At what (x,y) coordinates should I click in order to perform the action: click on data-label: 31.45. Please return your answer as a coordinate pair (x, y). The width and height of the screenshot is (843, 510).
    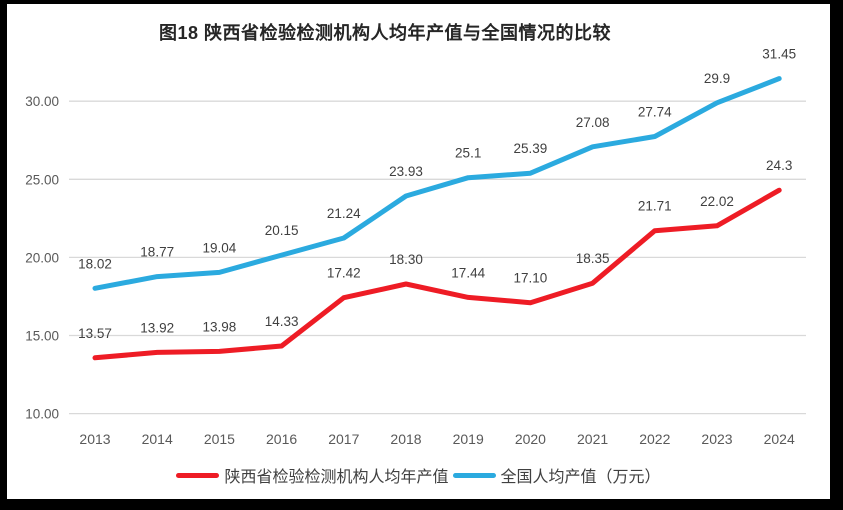
    Looking at the image, I should click on (779, 54).